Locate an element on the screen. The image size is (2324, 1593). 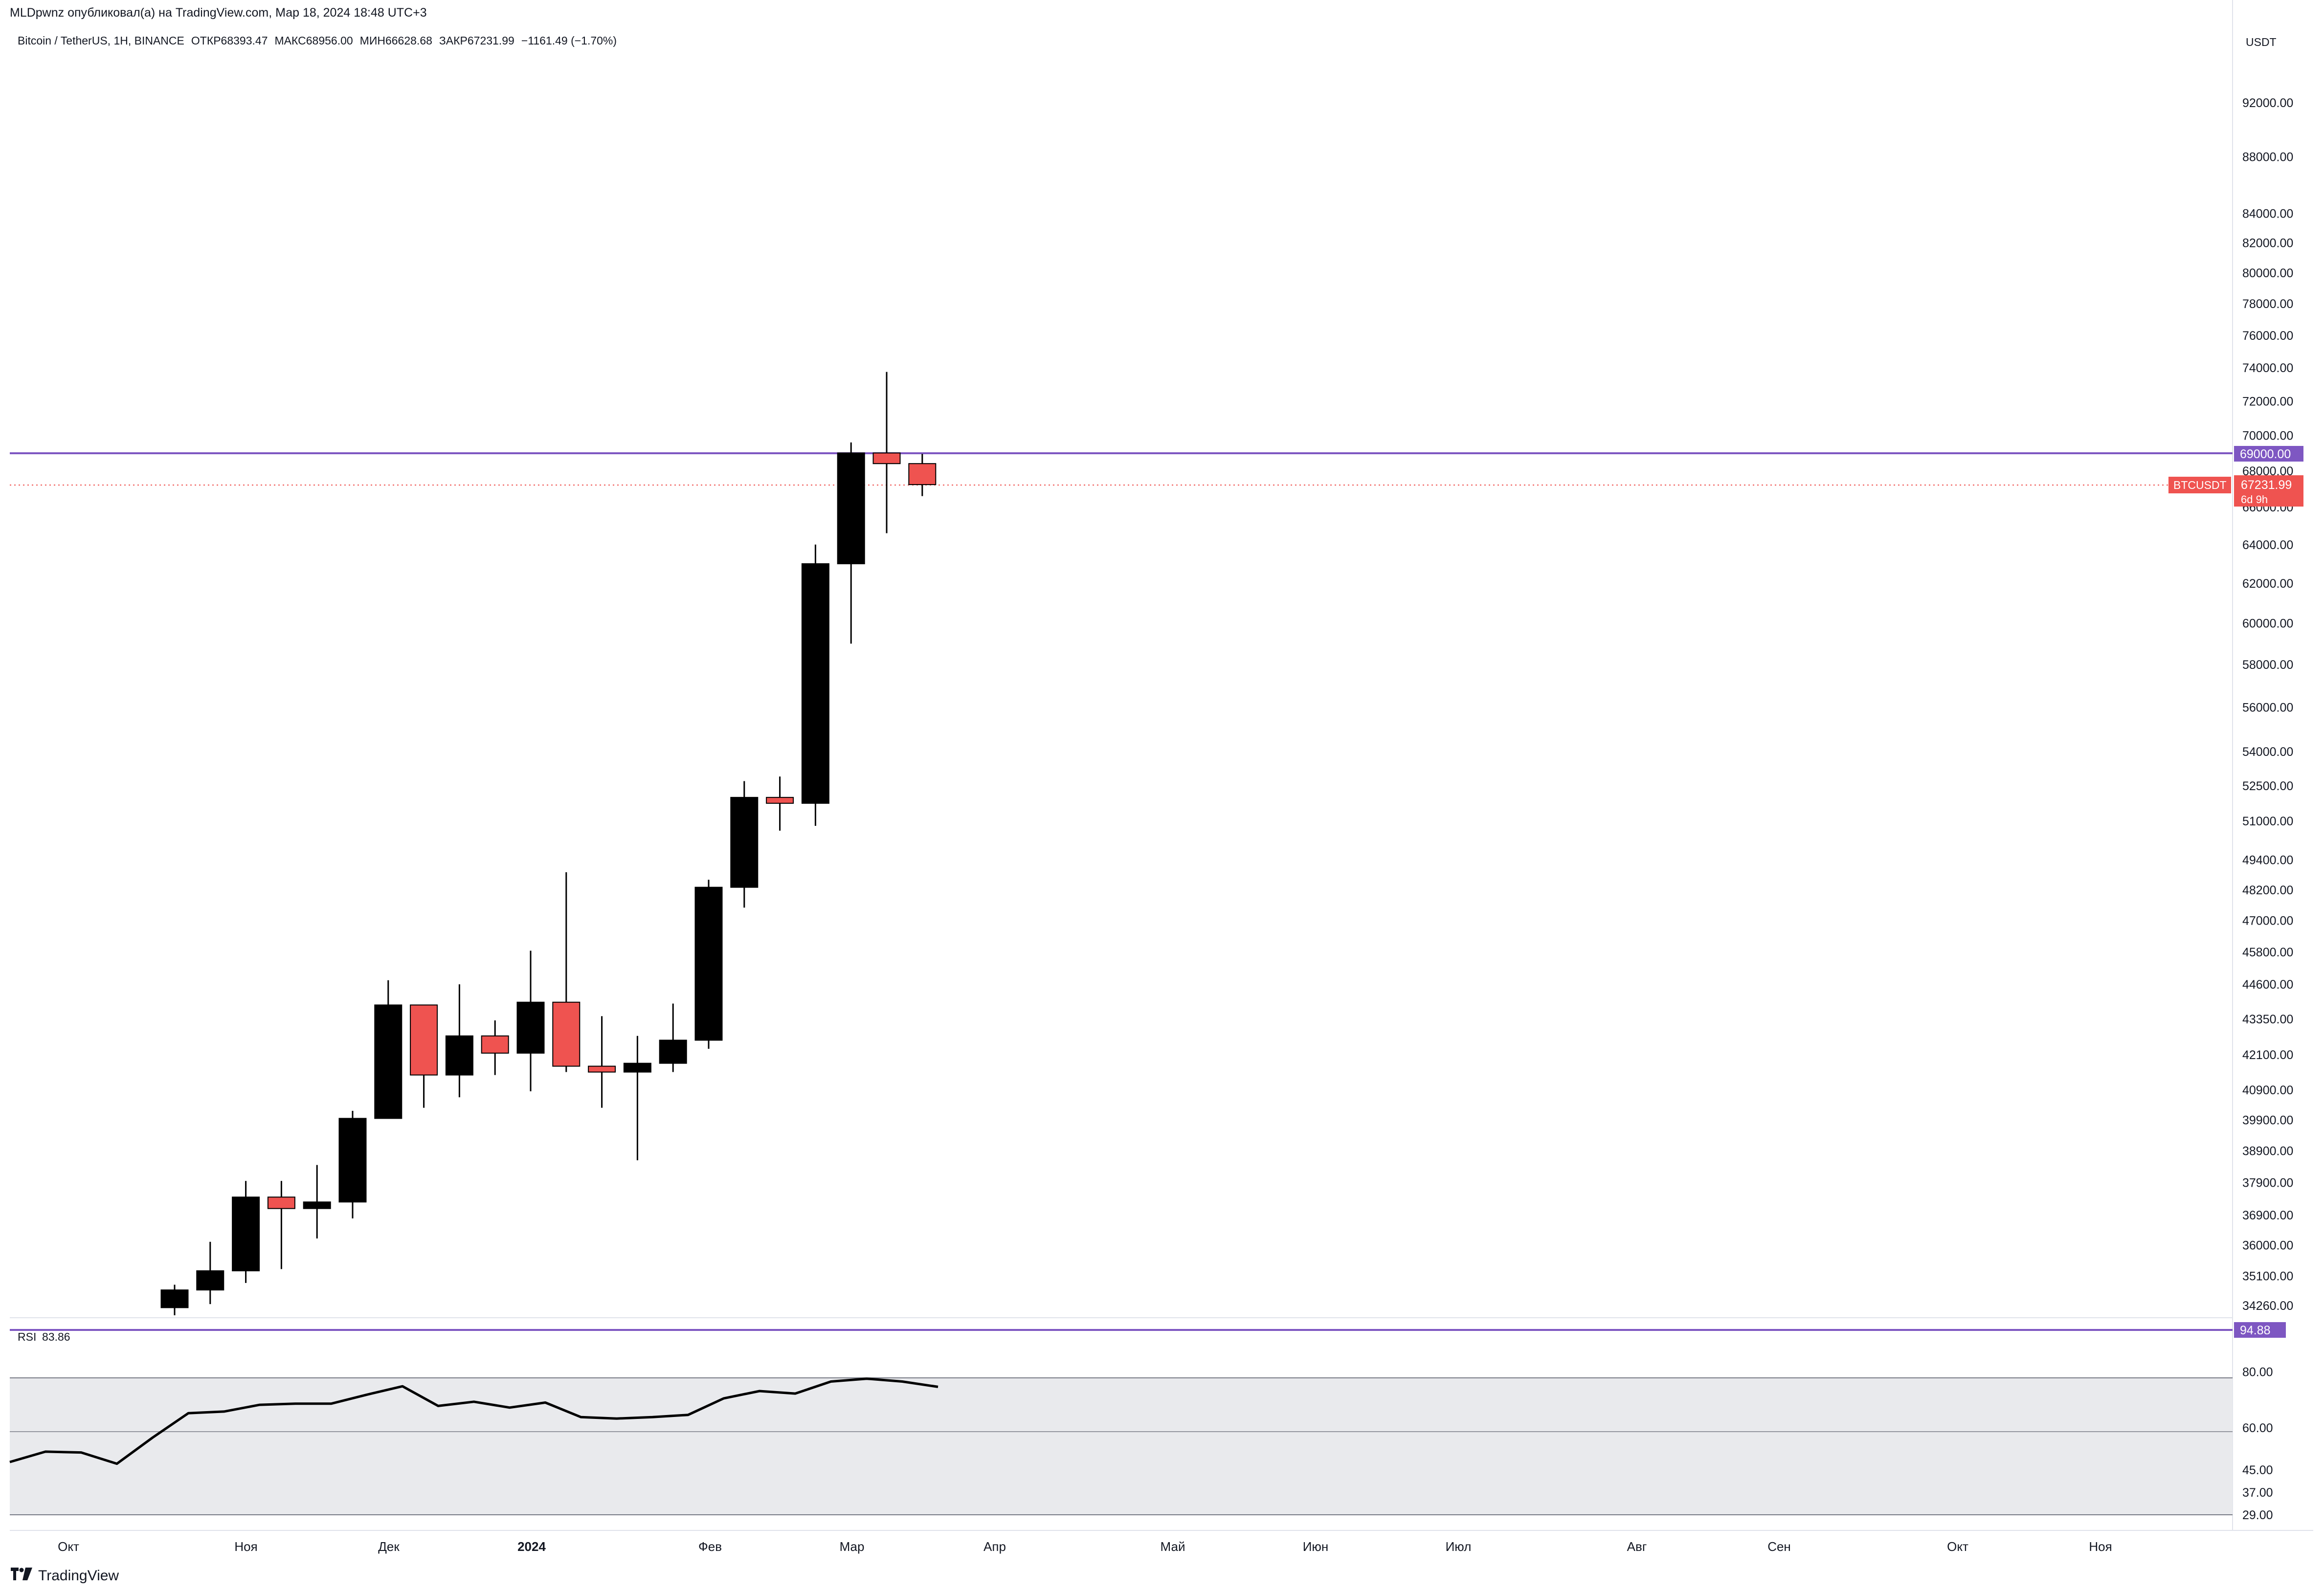
rsi-band is located at coordinates (1121, 1446).